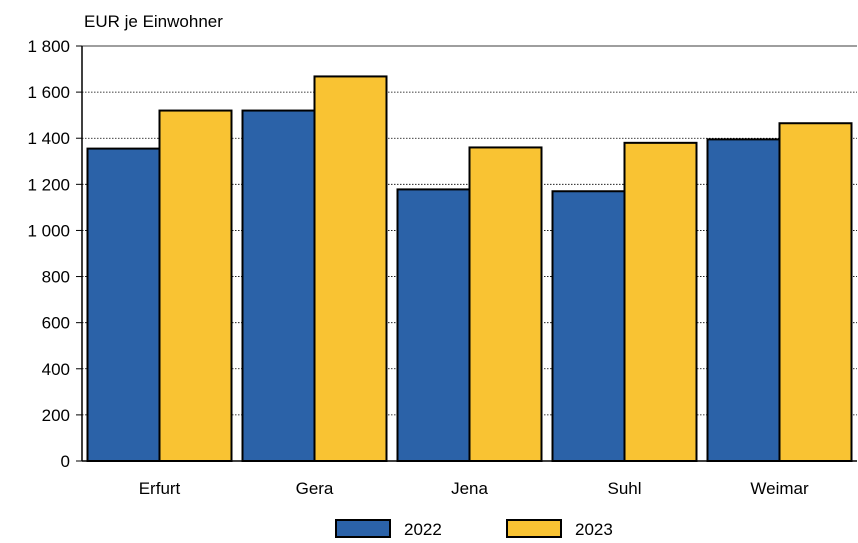 The height and width of the screenshot is (543, 858). Describe the element at coordinates (779, 488) in the screenshot. I see `x-tick-label: Weimar` at that location.